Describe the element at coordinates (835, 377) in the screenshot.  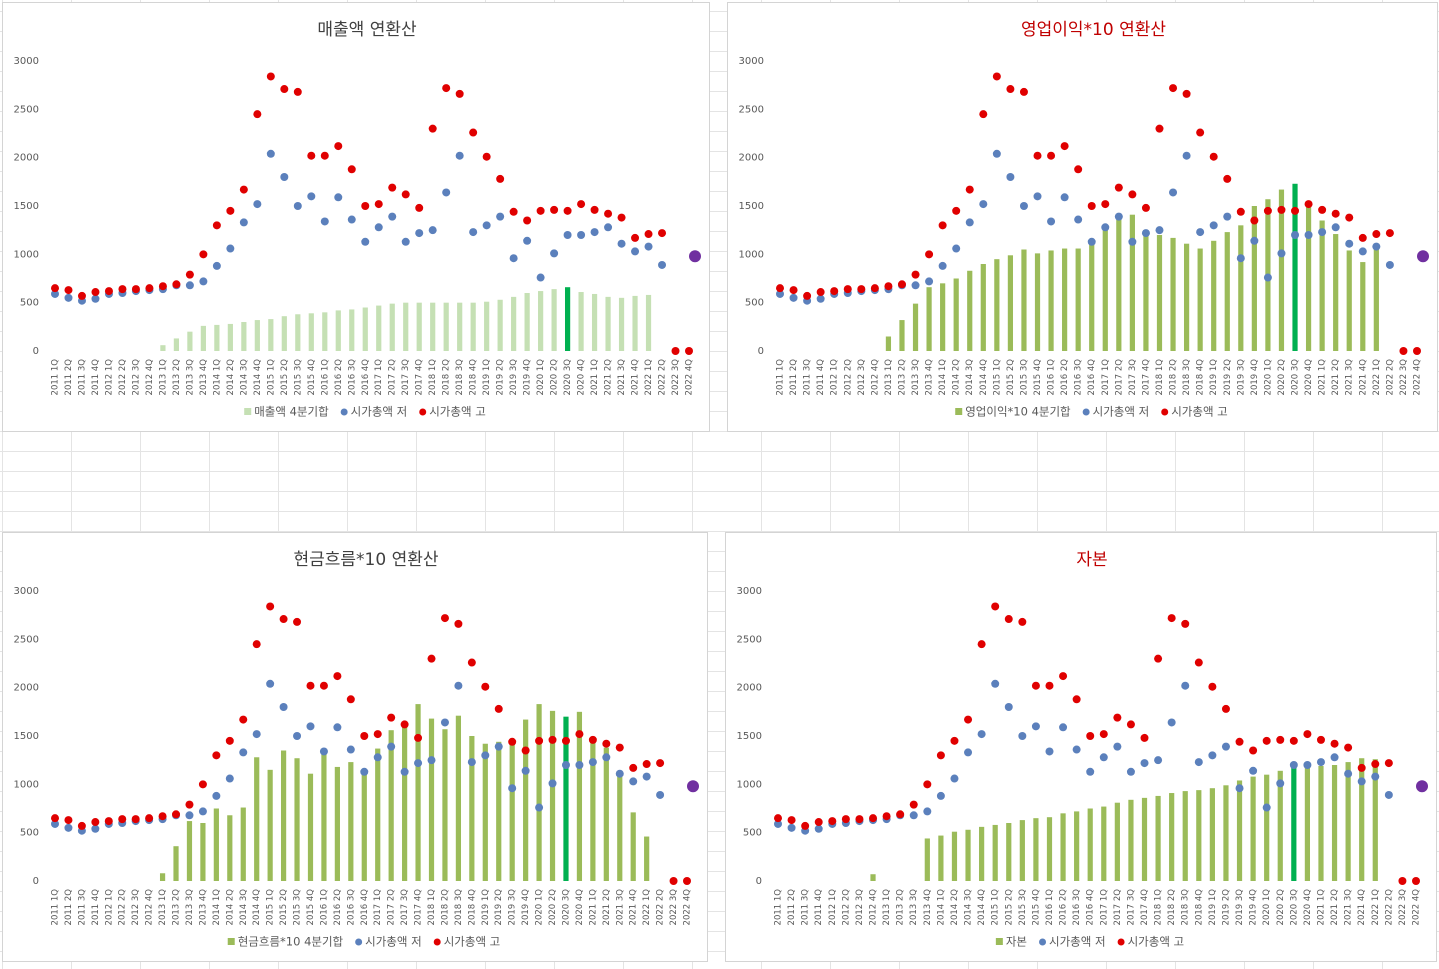
I see `x-tick-label: 2012 1Q` at that location.